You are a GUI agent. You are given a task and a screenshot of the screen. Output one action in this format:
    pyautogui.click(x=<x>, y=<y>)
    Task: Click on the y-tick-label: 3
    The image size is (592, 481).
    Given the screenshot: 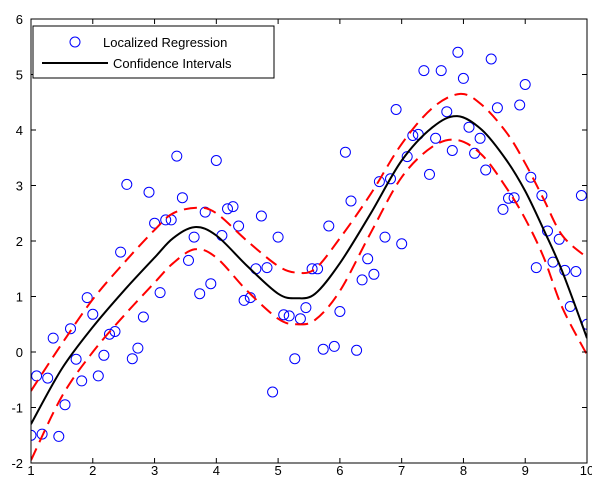 What is the action you would take?
    pyautogui.click(x=19, y=186)
    